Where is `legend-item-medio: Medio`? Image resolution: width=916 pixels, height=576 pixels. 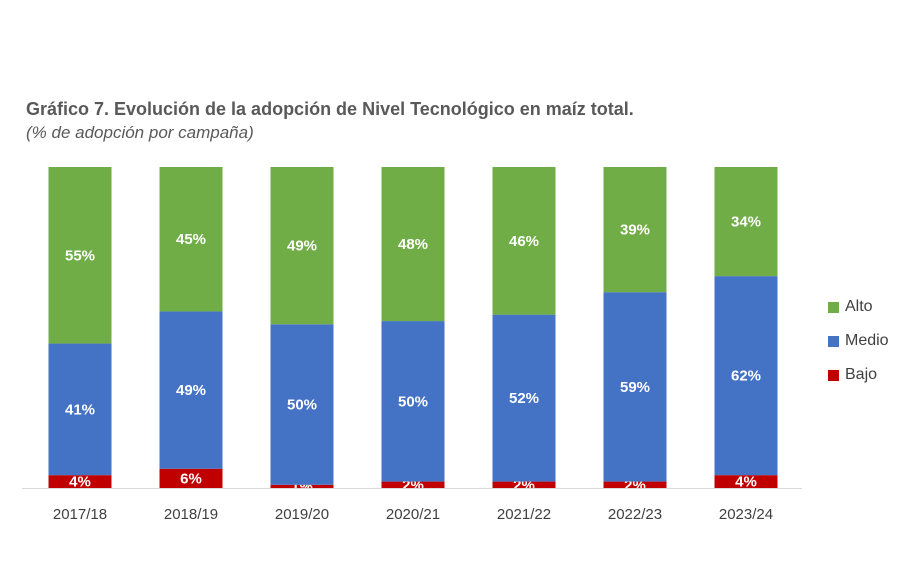 legend-item-medio: Medio is located at coordinates (858, 341).